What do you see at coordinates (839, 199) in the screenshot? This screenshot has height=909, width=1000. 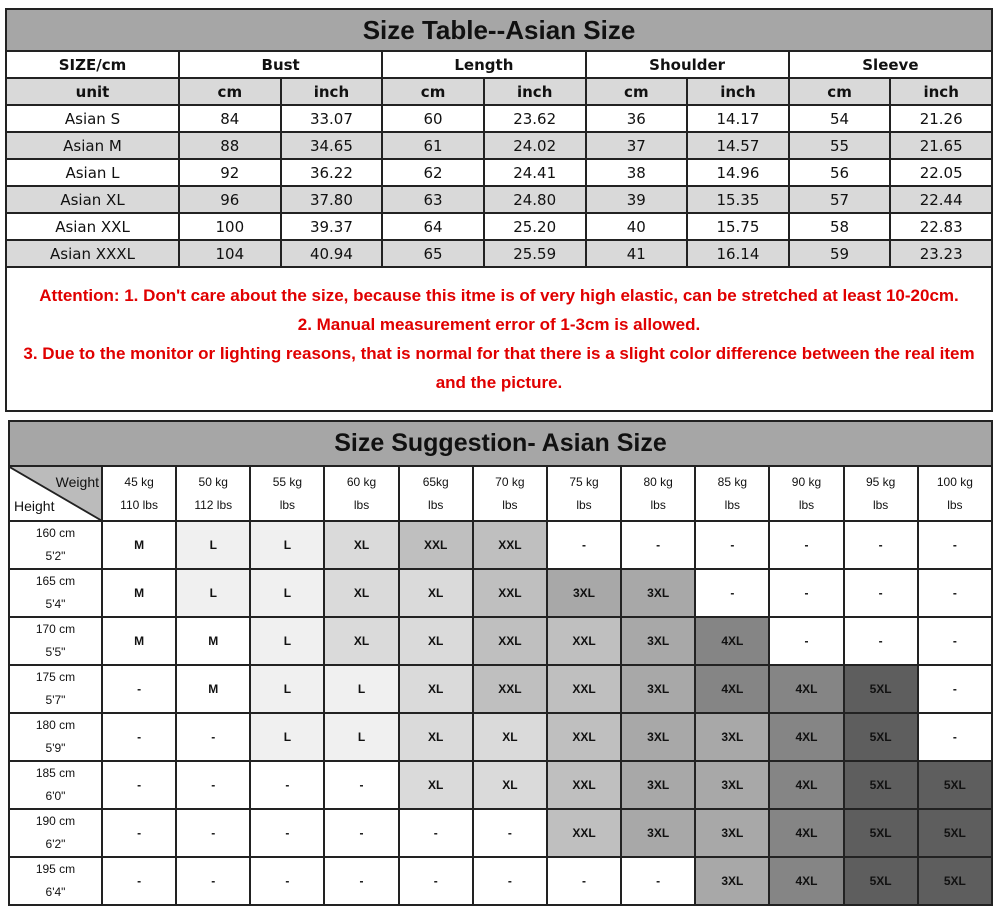 I see `measurement-cell: 57` at bounding box center [839, 199].